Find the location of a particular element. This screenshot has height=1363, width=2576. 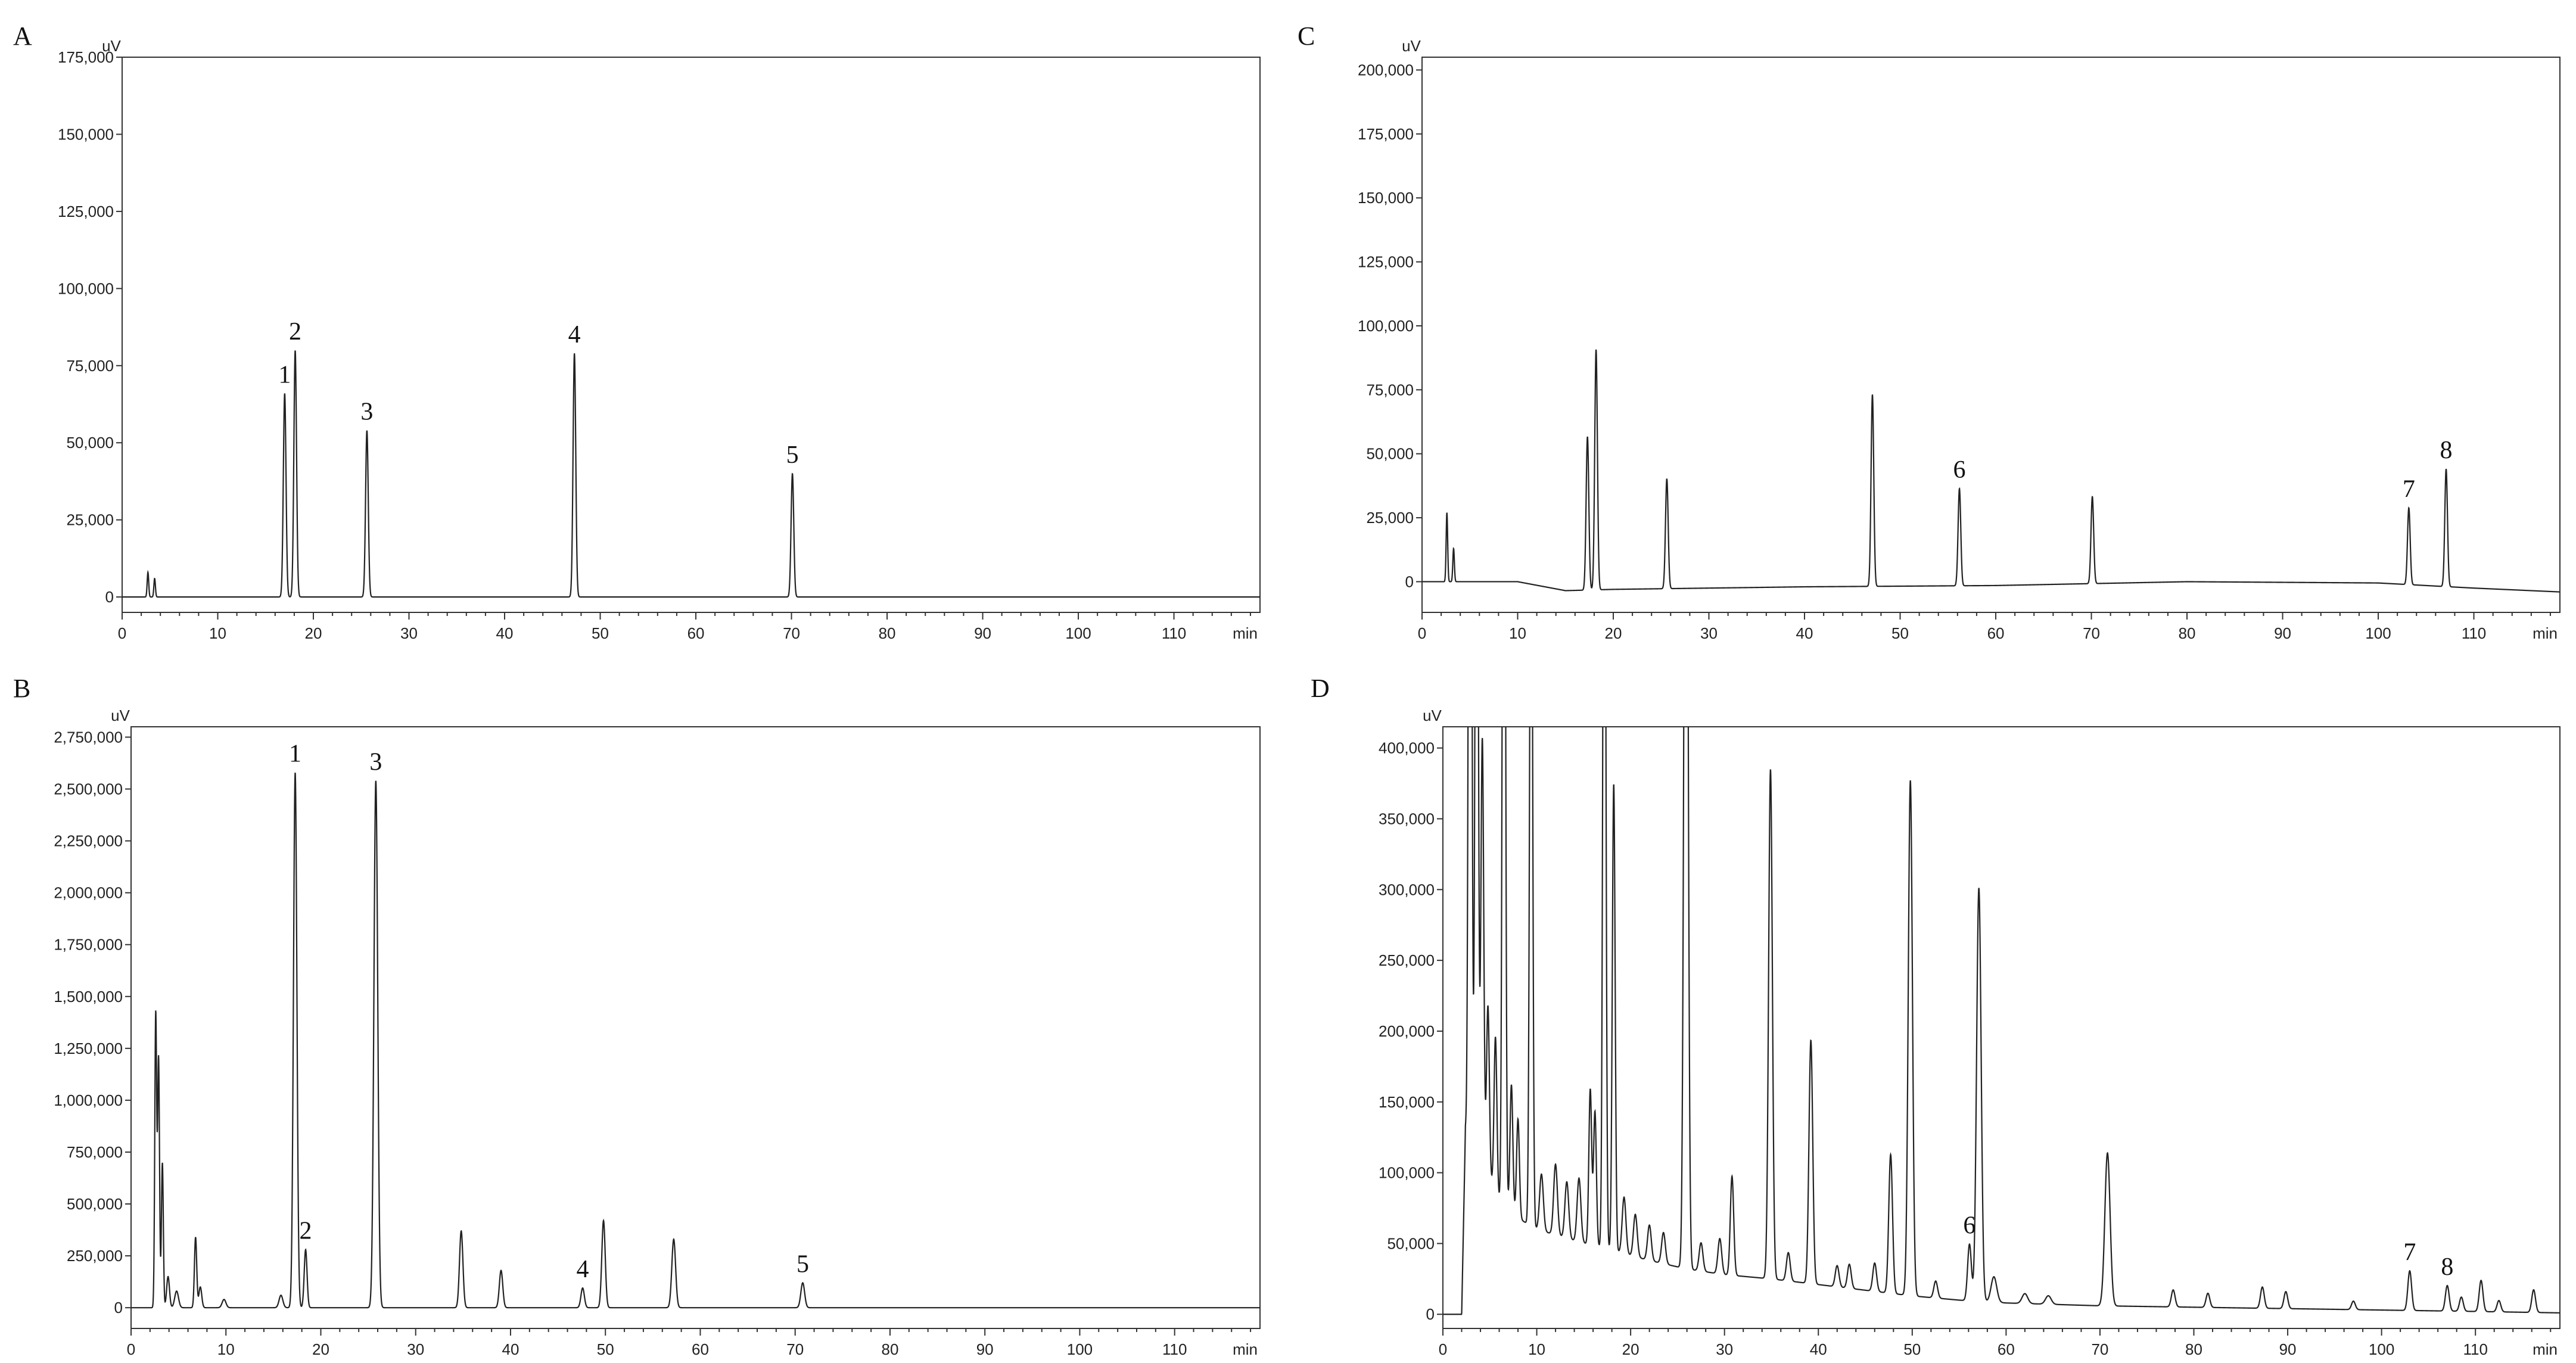

peak-label: 3 is located at coordinates (375, 762).